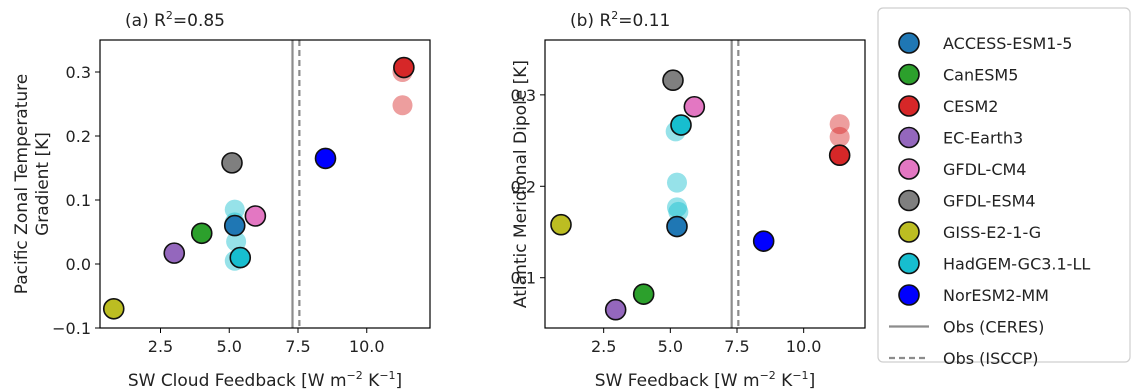 The width and height of the screenshot is (1135, 390). Describe the element at coordinates (43, 184) in the screenshot. I see `y-axis-label: Gradient [K]` at that location.